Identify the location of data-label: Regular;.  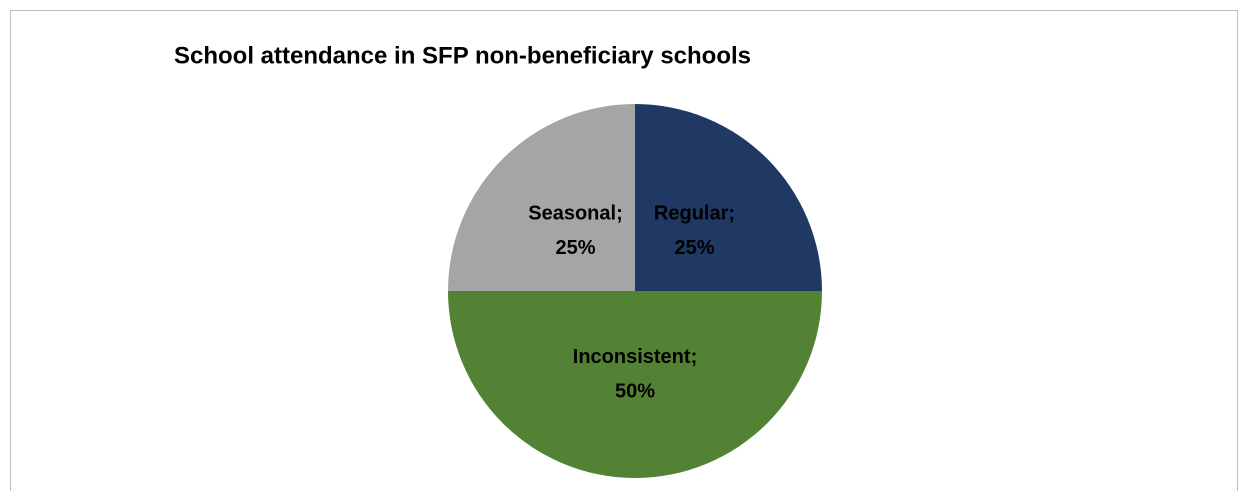
(694, 214).